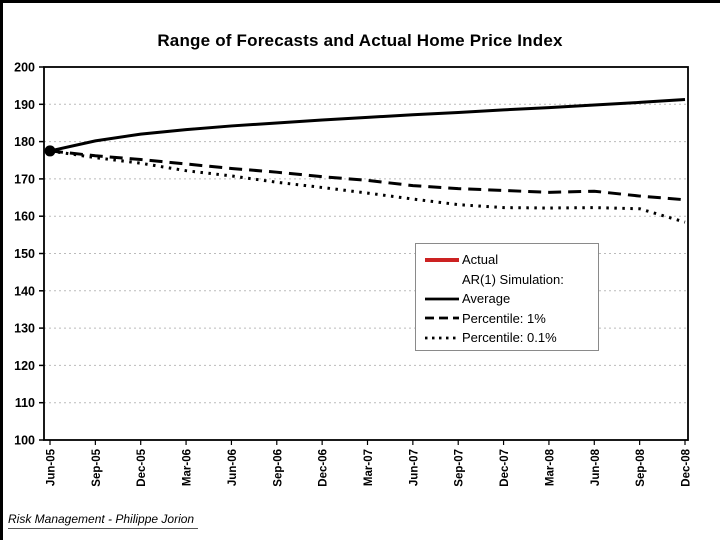 Image resolution: width=720 pixels, height=540 pixels. I want to click on x-tick-label: Dec-05, so click(142, 467).